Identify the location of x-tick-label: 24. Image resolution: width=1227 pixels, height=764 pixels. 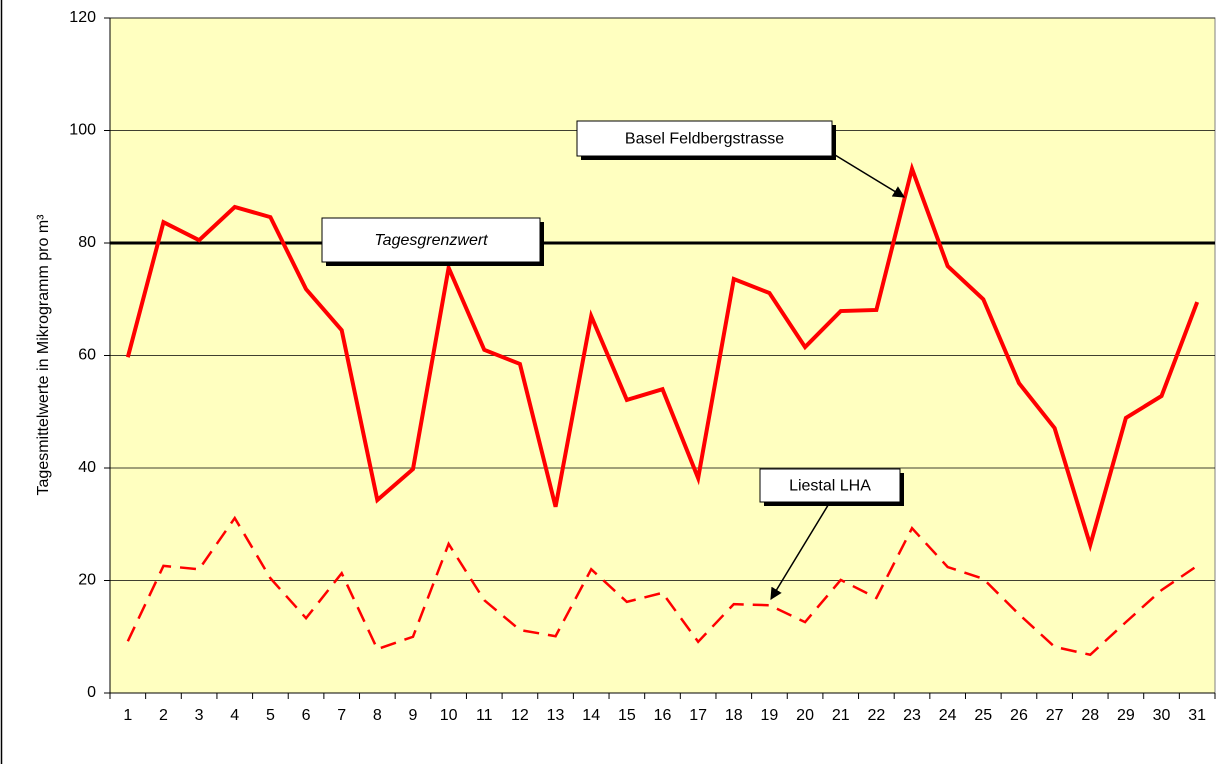
(948, 715).